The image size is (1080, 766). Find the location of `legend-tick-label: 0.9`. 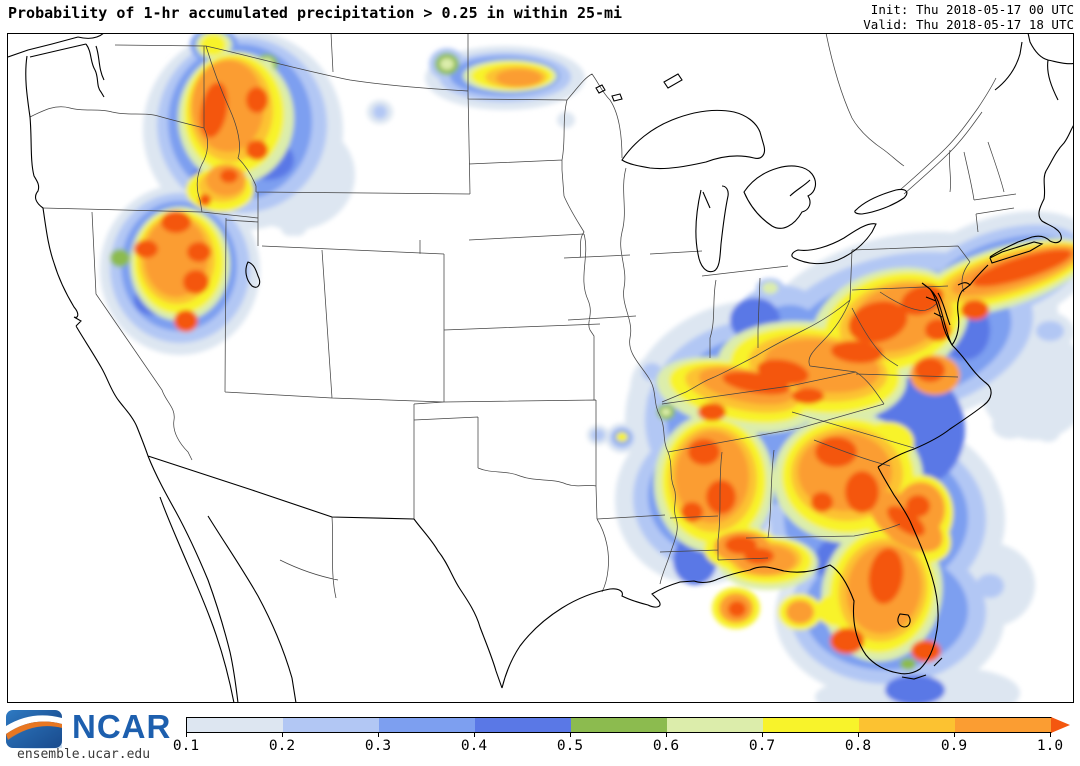

legend-tick-label: 0.9 is located at coordinates (954, 746).